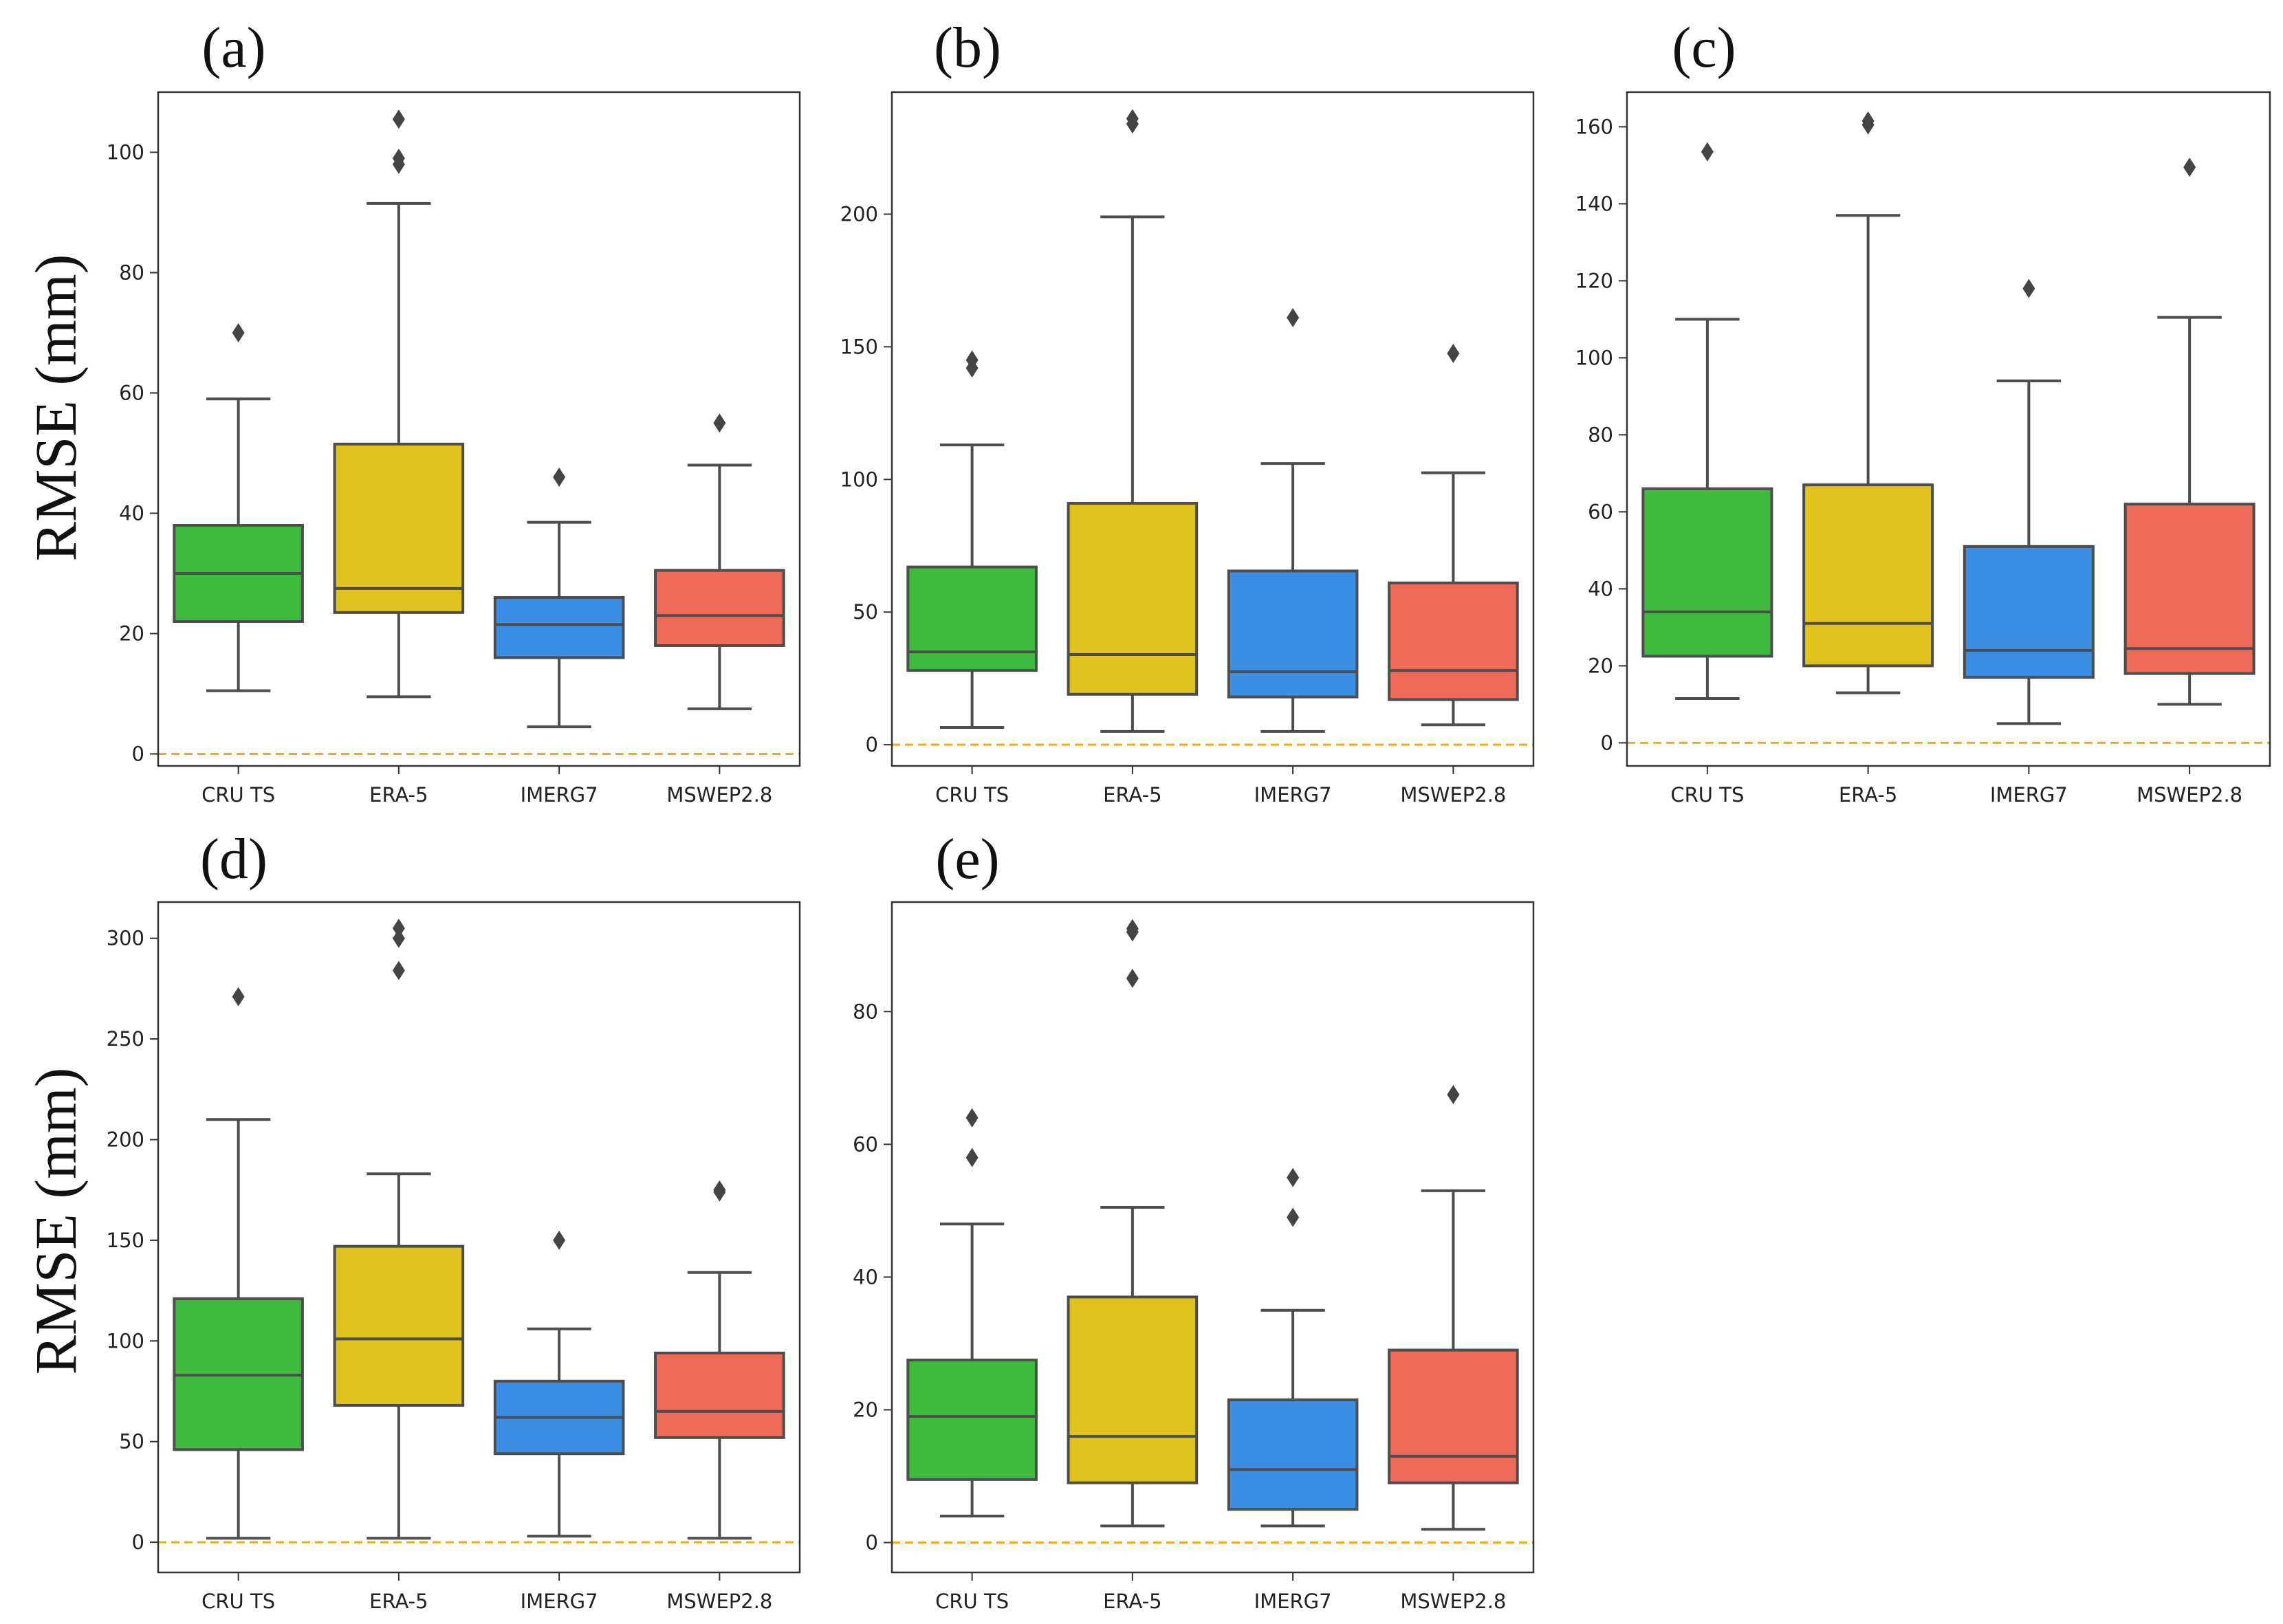 The height and width of the screenshot is (1624, 2283). Describe the element at coordinates (1601, 665) in the screenshot. I see `panel-c-ytick-label-20: 20` at that location.